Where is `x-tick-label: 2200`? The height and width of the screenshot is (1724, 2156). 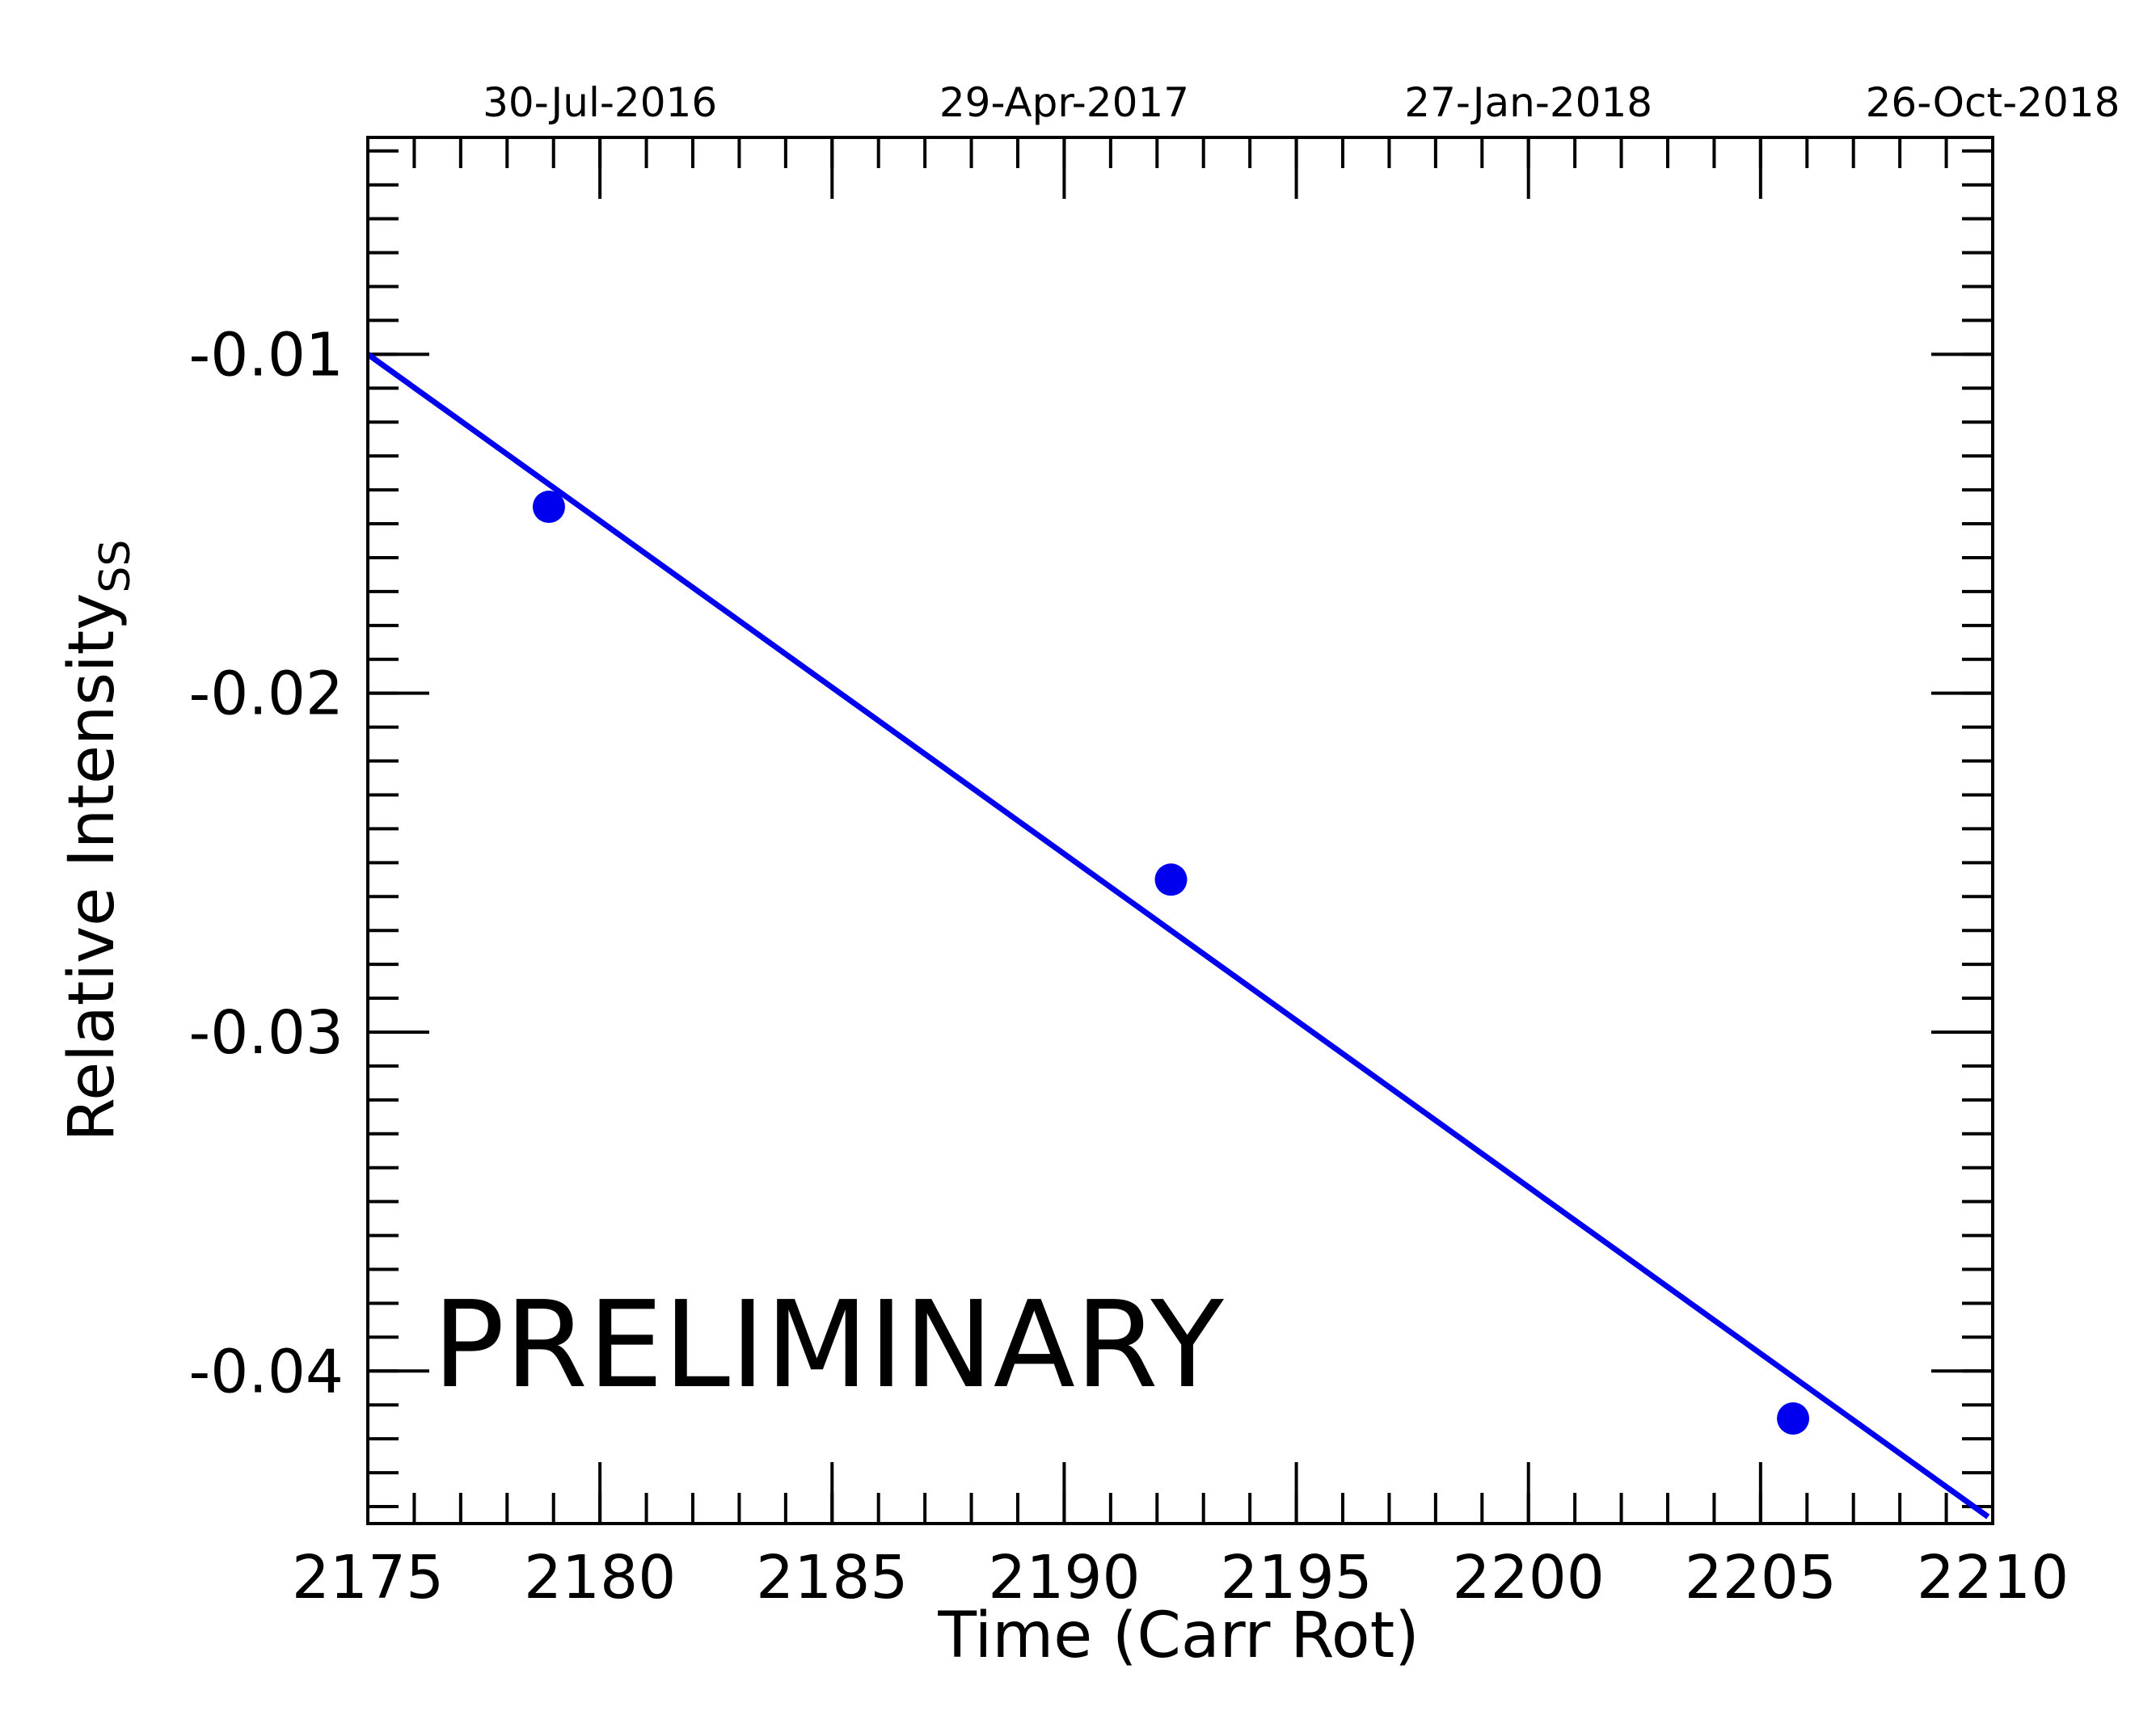 x-tick-label: 2200 is located at coordinates (1529, 1577).